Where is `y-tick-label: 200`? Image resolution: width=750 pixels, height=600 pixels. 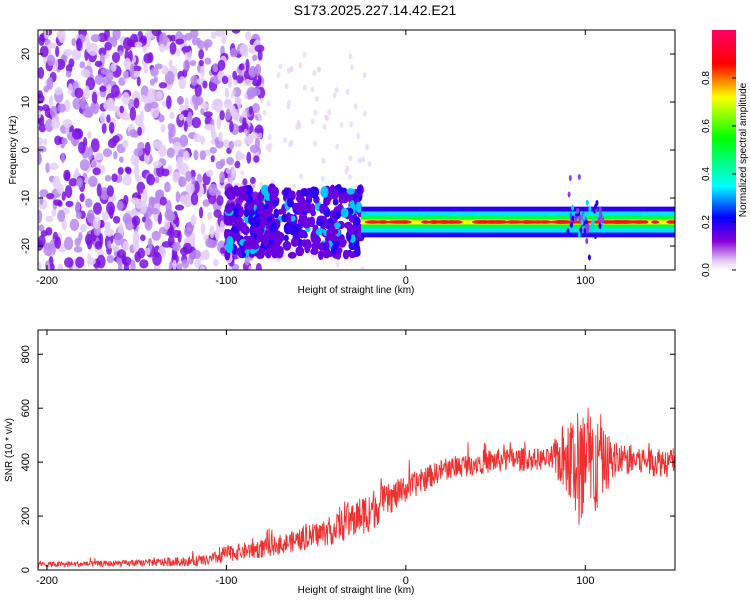
y-tick-label: 200 is located at coordinates (26, 516).